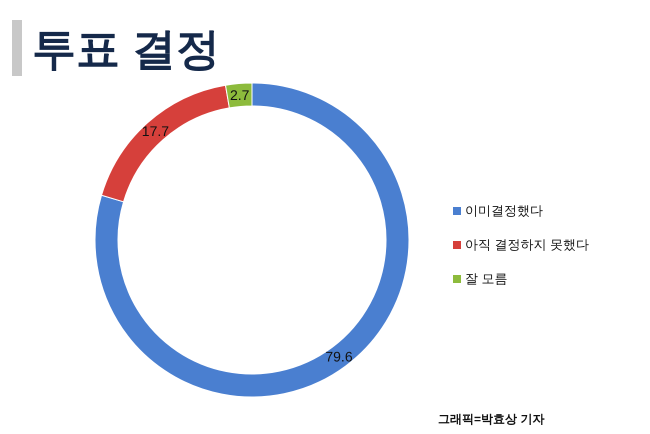  I want to click on data-label: 17.7, so click(156, 131).